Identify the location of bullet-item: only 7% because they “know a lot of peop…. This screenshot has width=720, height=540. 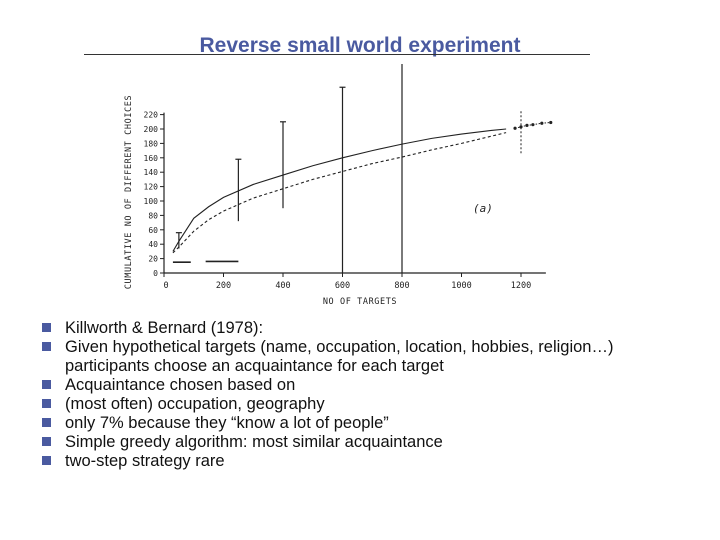
(375, 423).